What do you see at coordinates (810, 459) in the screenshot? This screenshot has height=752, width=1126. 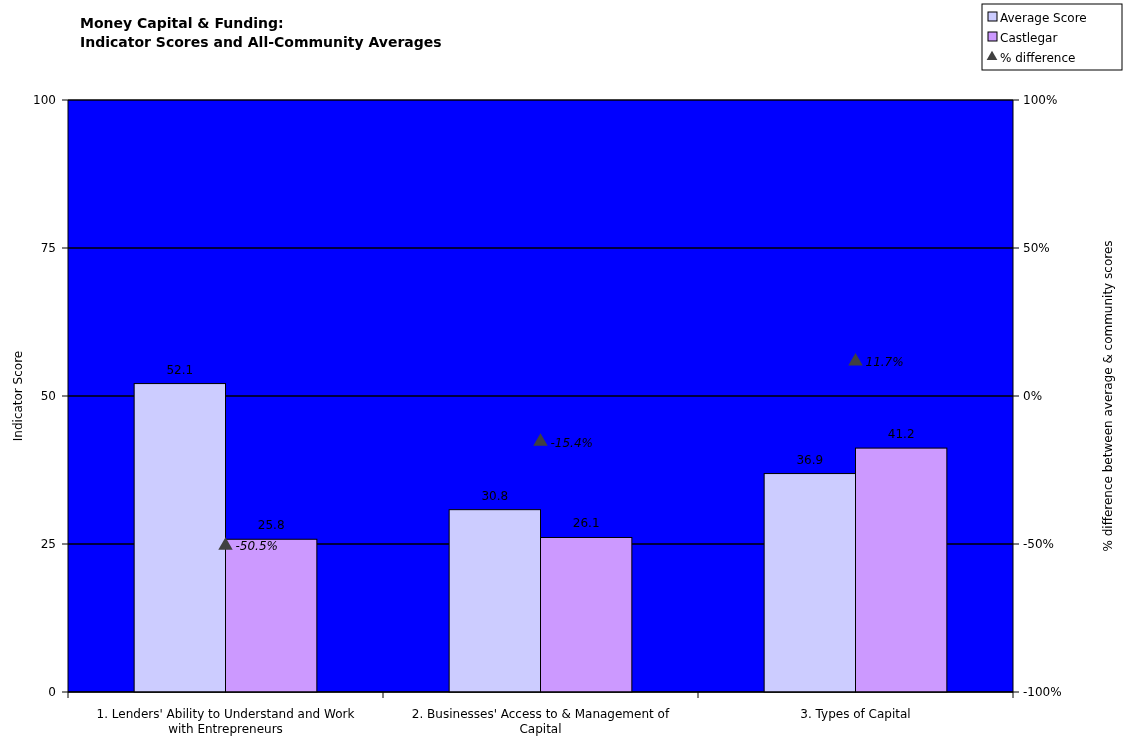 I see `data-label: 36.9` at bounding box center [810, 459].